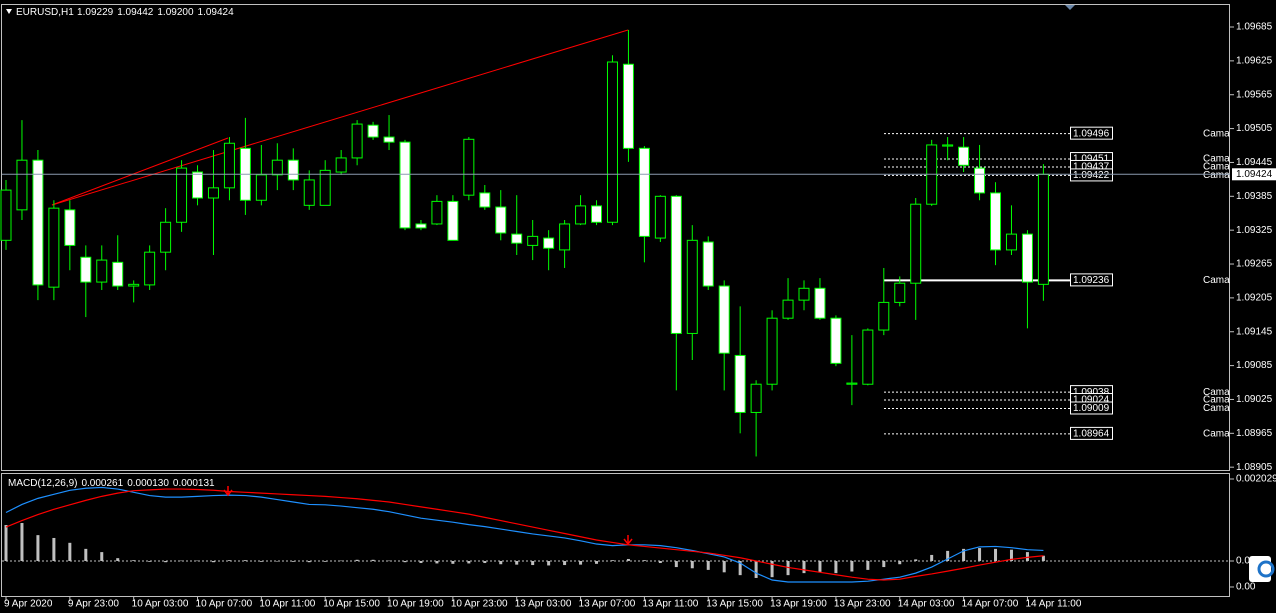 Image resolution: width=1276 pixels, height=613 pixels. Describe the element at coordinates (287, 604) in the screenshot. I see `x-tick-label: 10 Apr 11:00` at that location.